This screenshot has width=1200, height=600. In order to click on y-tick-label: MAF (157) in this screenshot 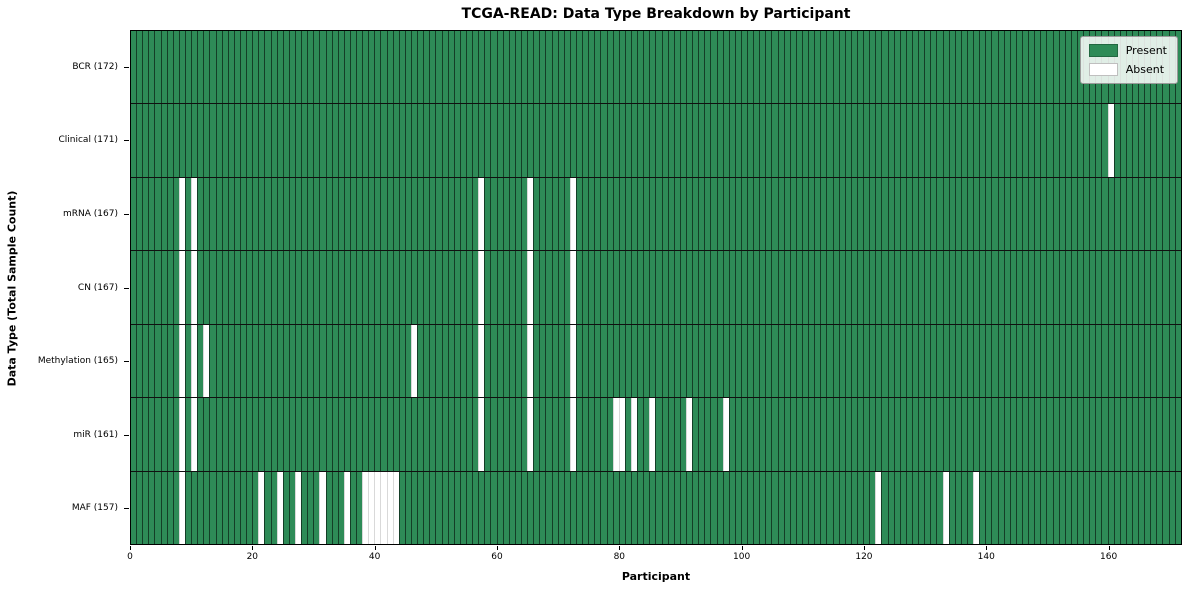, I will do `click(94, 508)`.